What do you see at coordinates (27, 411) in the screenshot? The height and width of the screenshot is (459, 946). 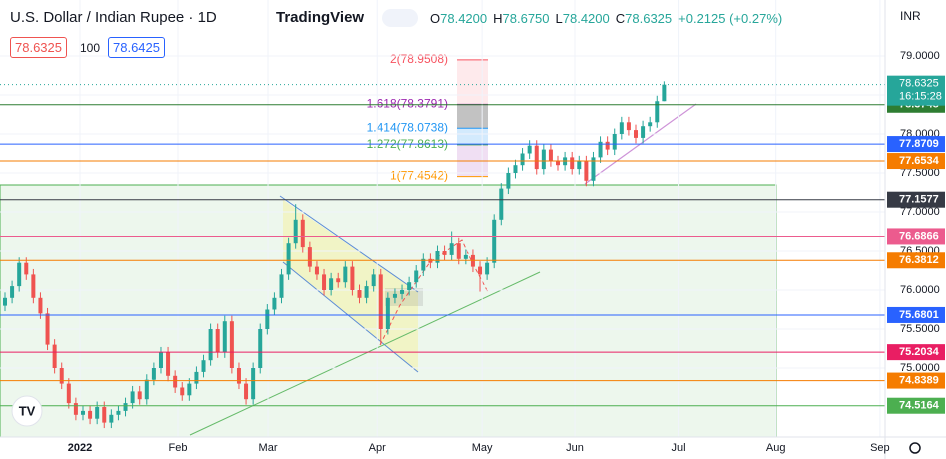 I see `logo` at bounding box center [27, 411].